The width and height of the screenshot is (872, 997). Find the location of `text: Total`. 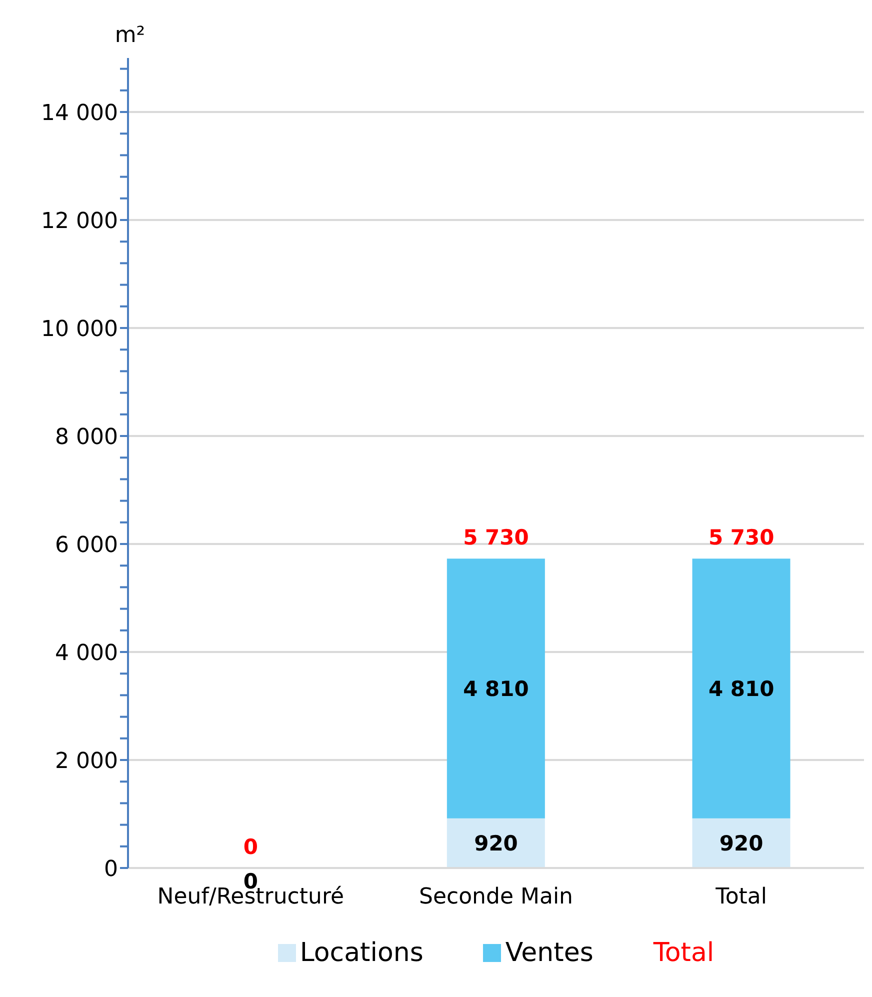

text: Total is located at coordinates (683, 953).